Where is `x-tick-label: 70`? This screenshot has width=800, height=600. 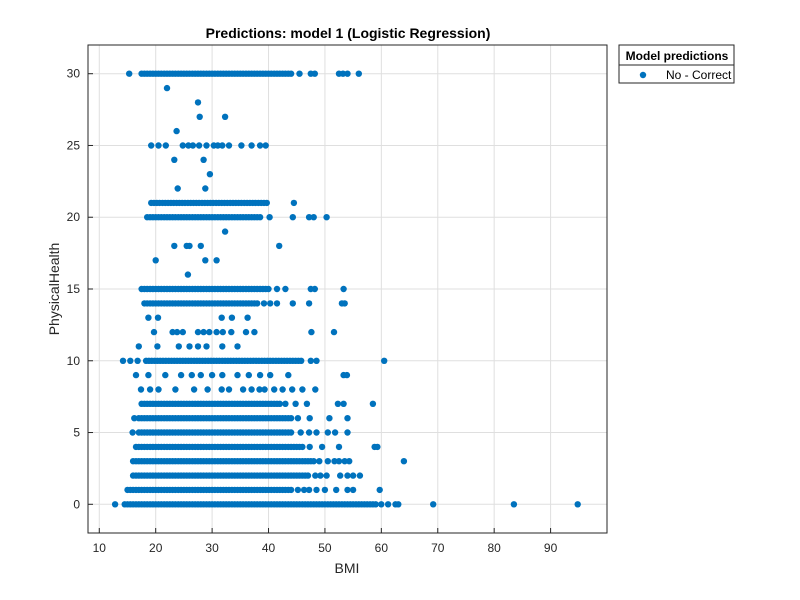
x-tick-label: 70 is located at coordinates (438, 548).